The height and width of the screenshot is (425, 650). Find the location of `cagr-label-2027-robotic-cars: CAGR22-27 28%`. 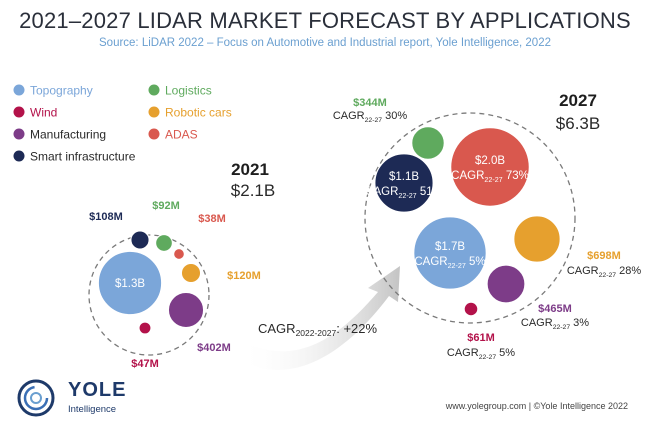

cagr-label-2027-robotic-cars: CAGR22-27 28% is located at coordinates (604, 272).